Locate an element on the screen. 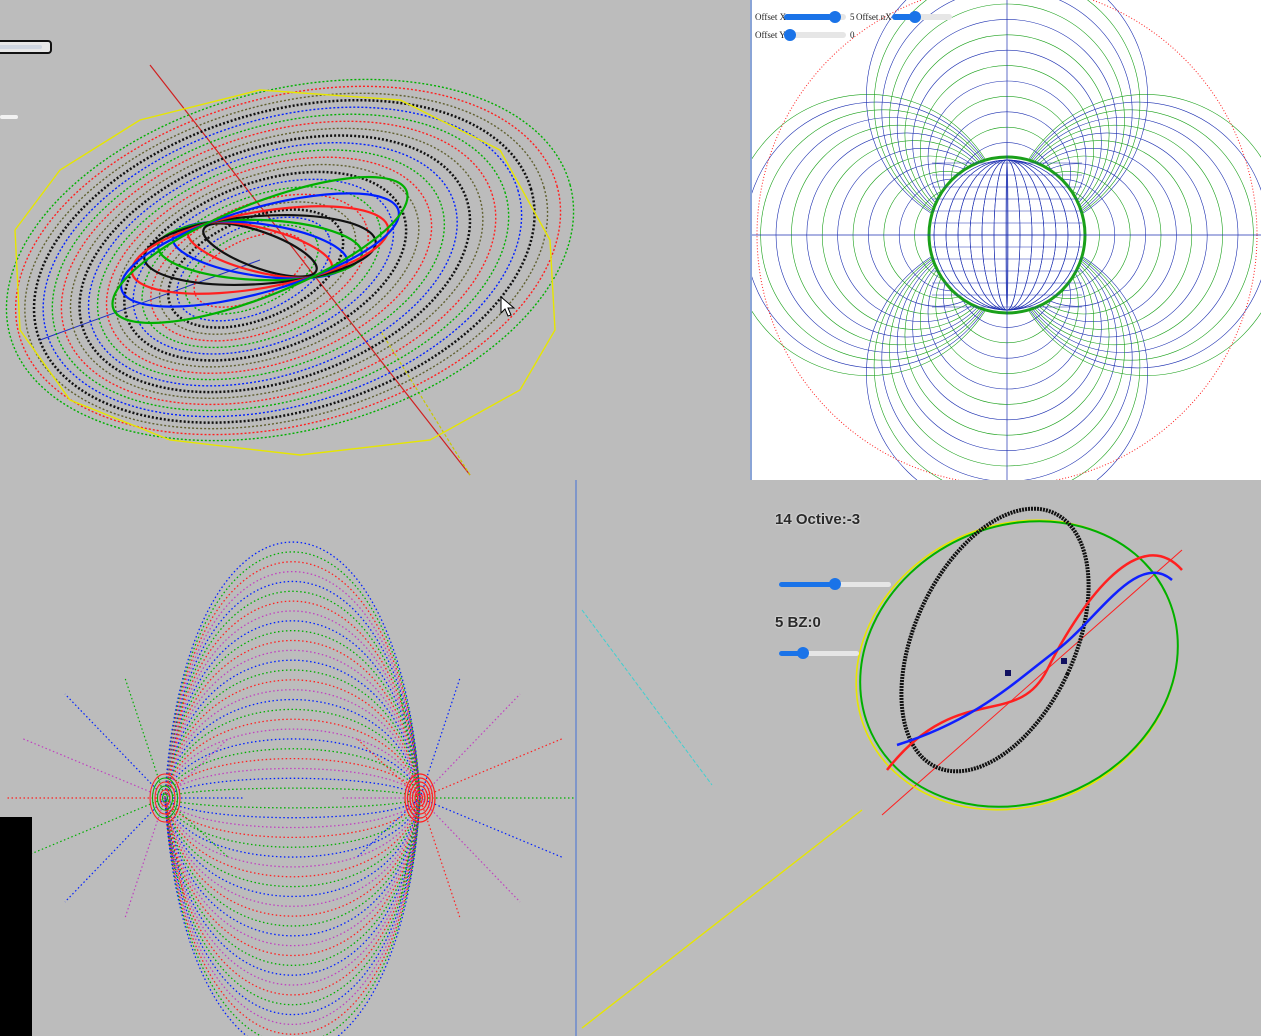 Image resolution: width=1261 pixels, height=1036 pixels. octive-label: 14 Octive:-3 is located at coordinates (818, 519).